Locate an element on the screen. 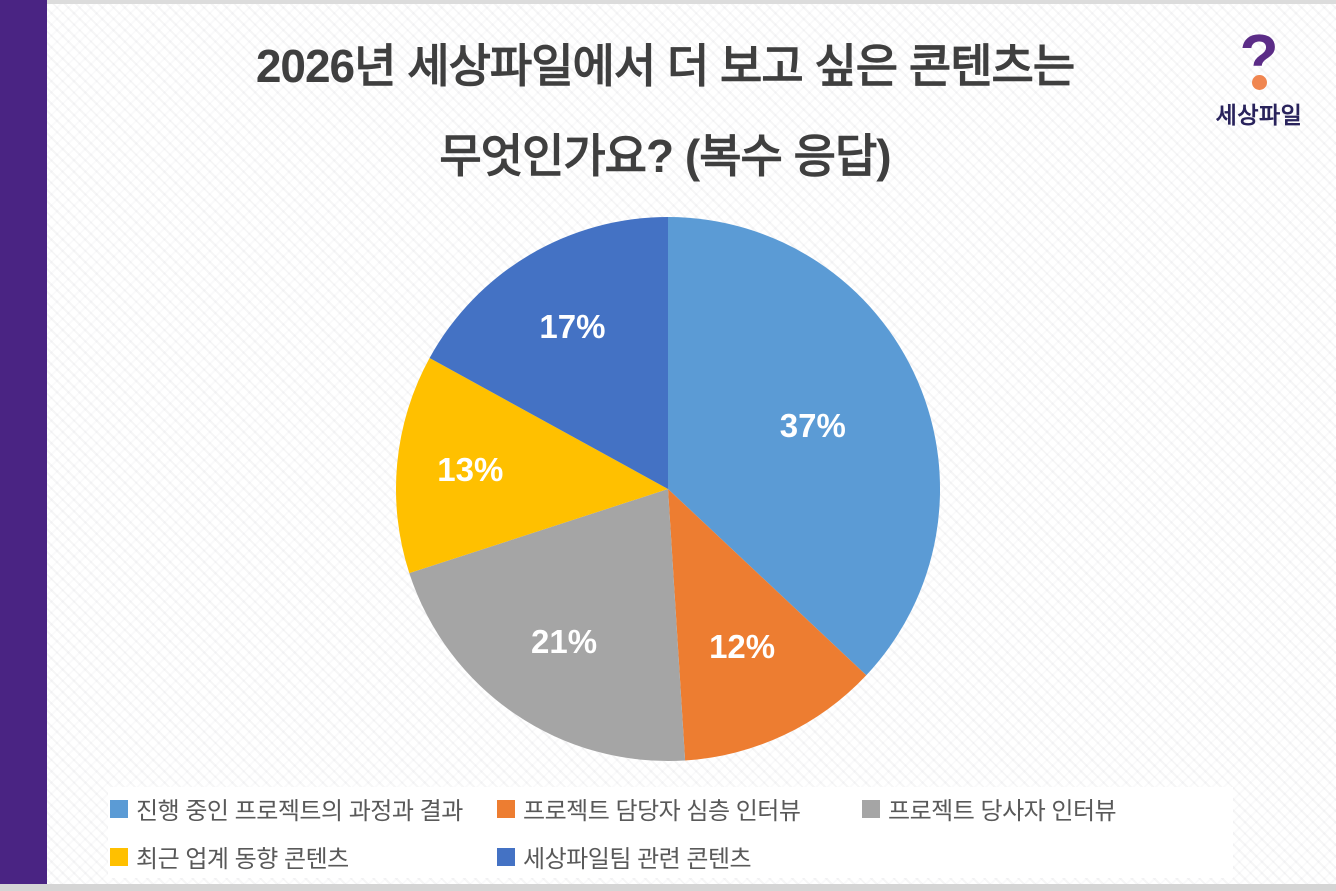  bottom-edge-strip is located at coordinates (668, 887).